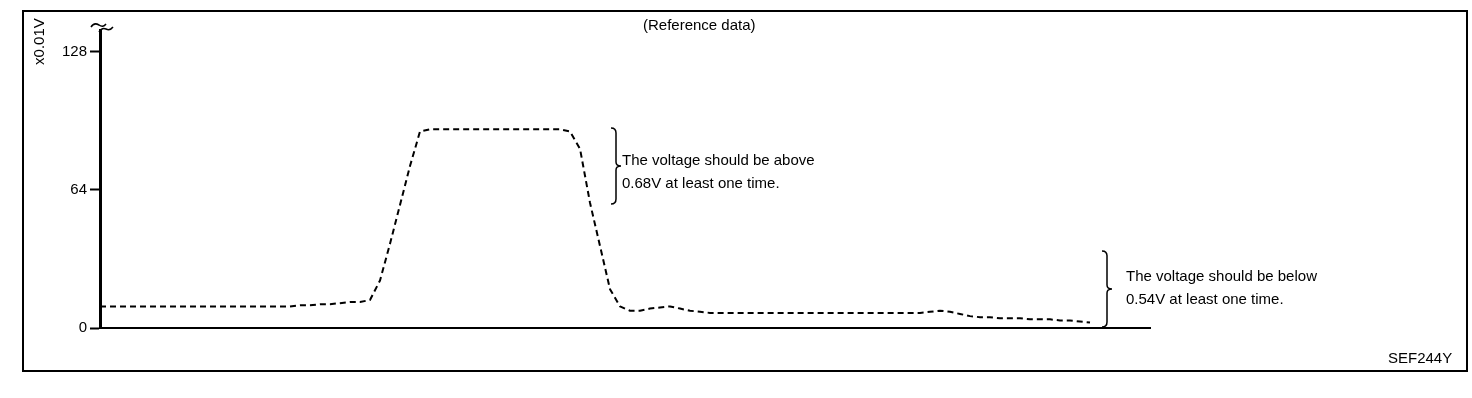 This screenshot has height=398, width=1472. I want to click on y-tick-label: 0, so click(82, 327).